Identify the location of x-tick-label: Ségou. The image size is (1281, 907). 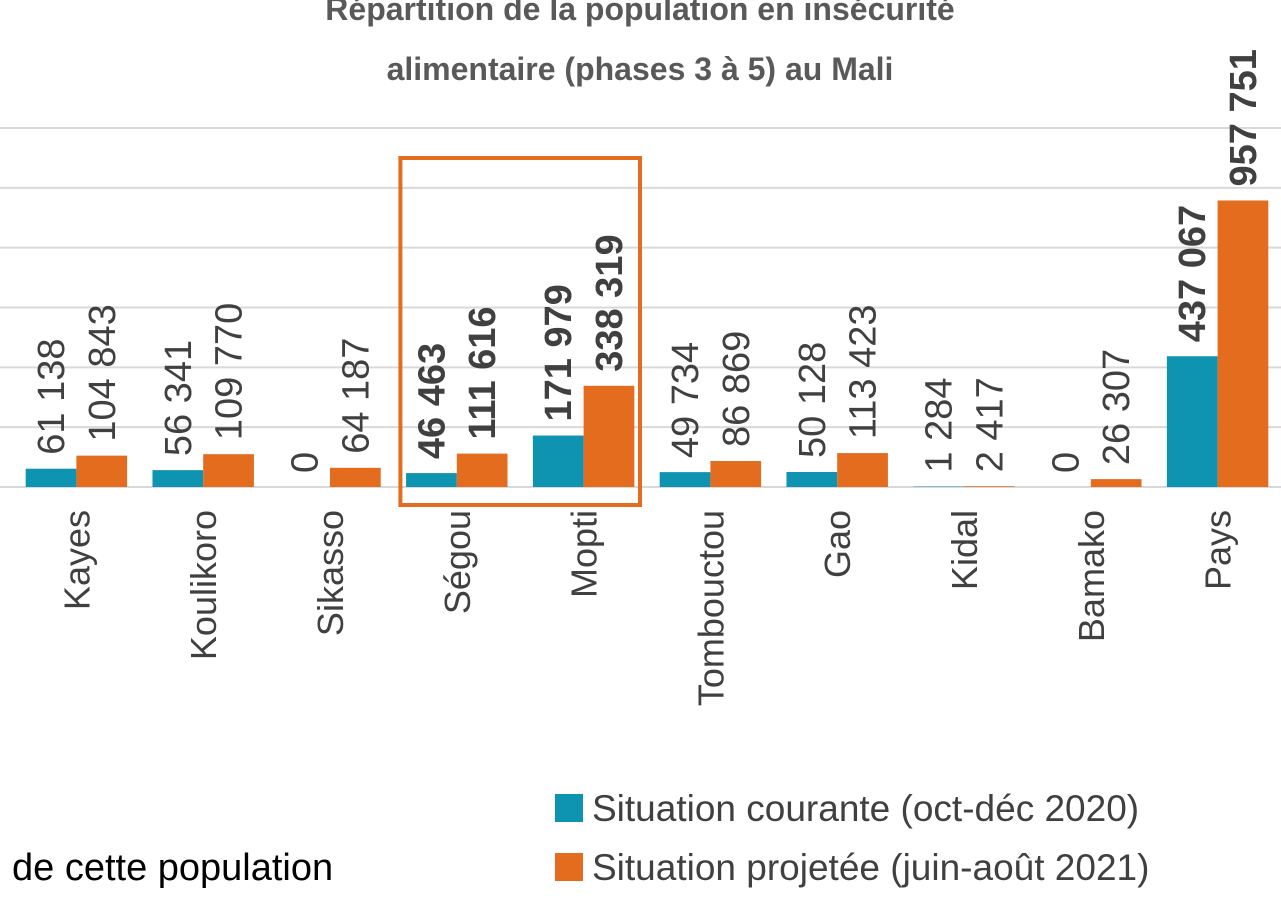
(457, 562).